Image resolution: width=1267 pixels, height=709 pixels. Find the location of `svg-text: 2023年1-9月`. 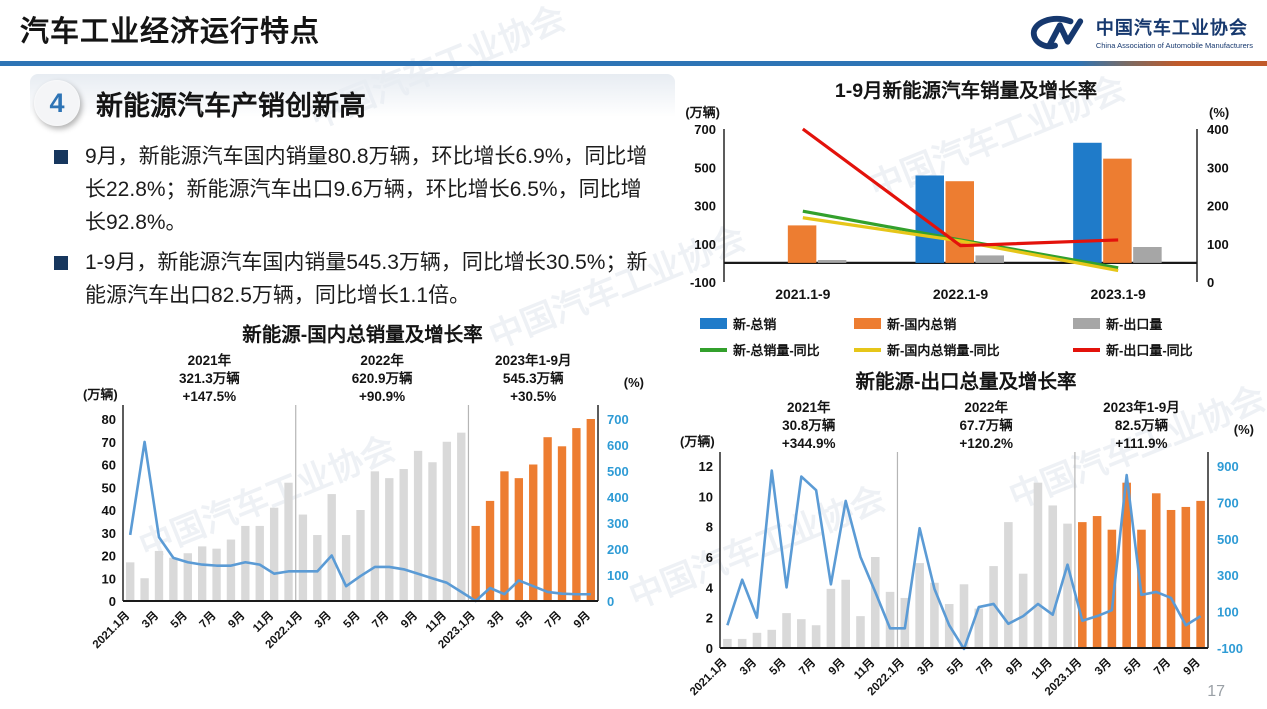

svg-text: 2023年1-9月 is located at coordinates (533, 360).